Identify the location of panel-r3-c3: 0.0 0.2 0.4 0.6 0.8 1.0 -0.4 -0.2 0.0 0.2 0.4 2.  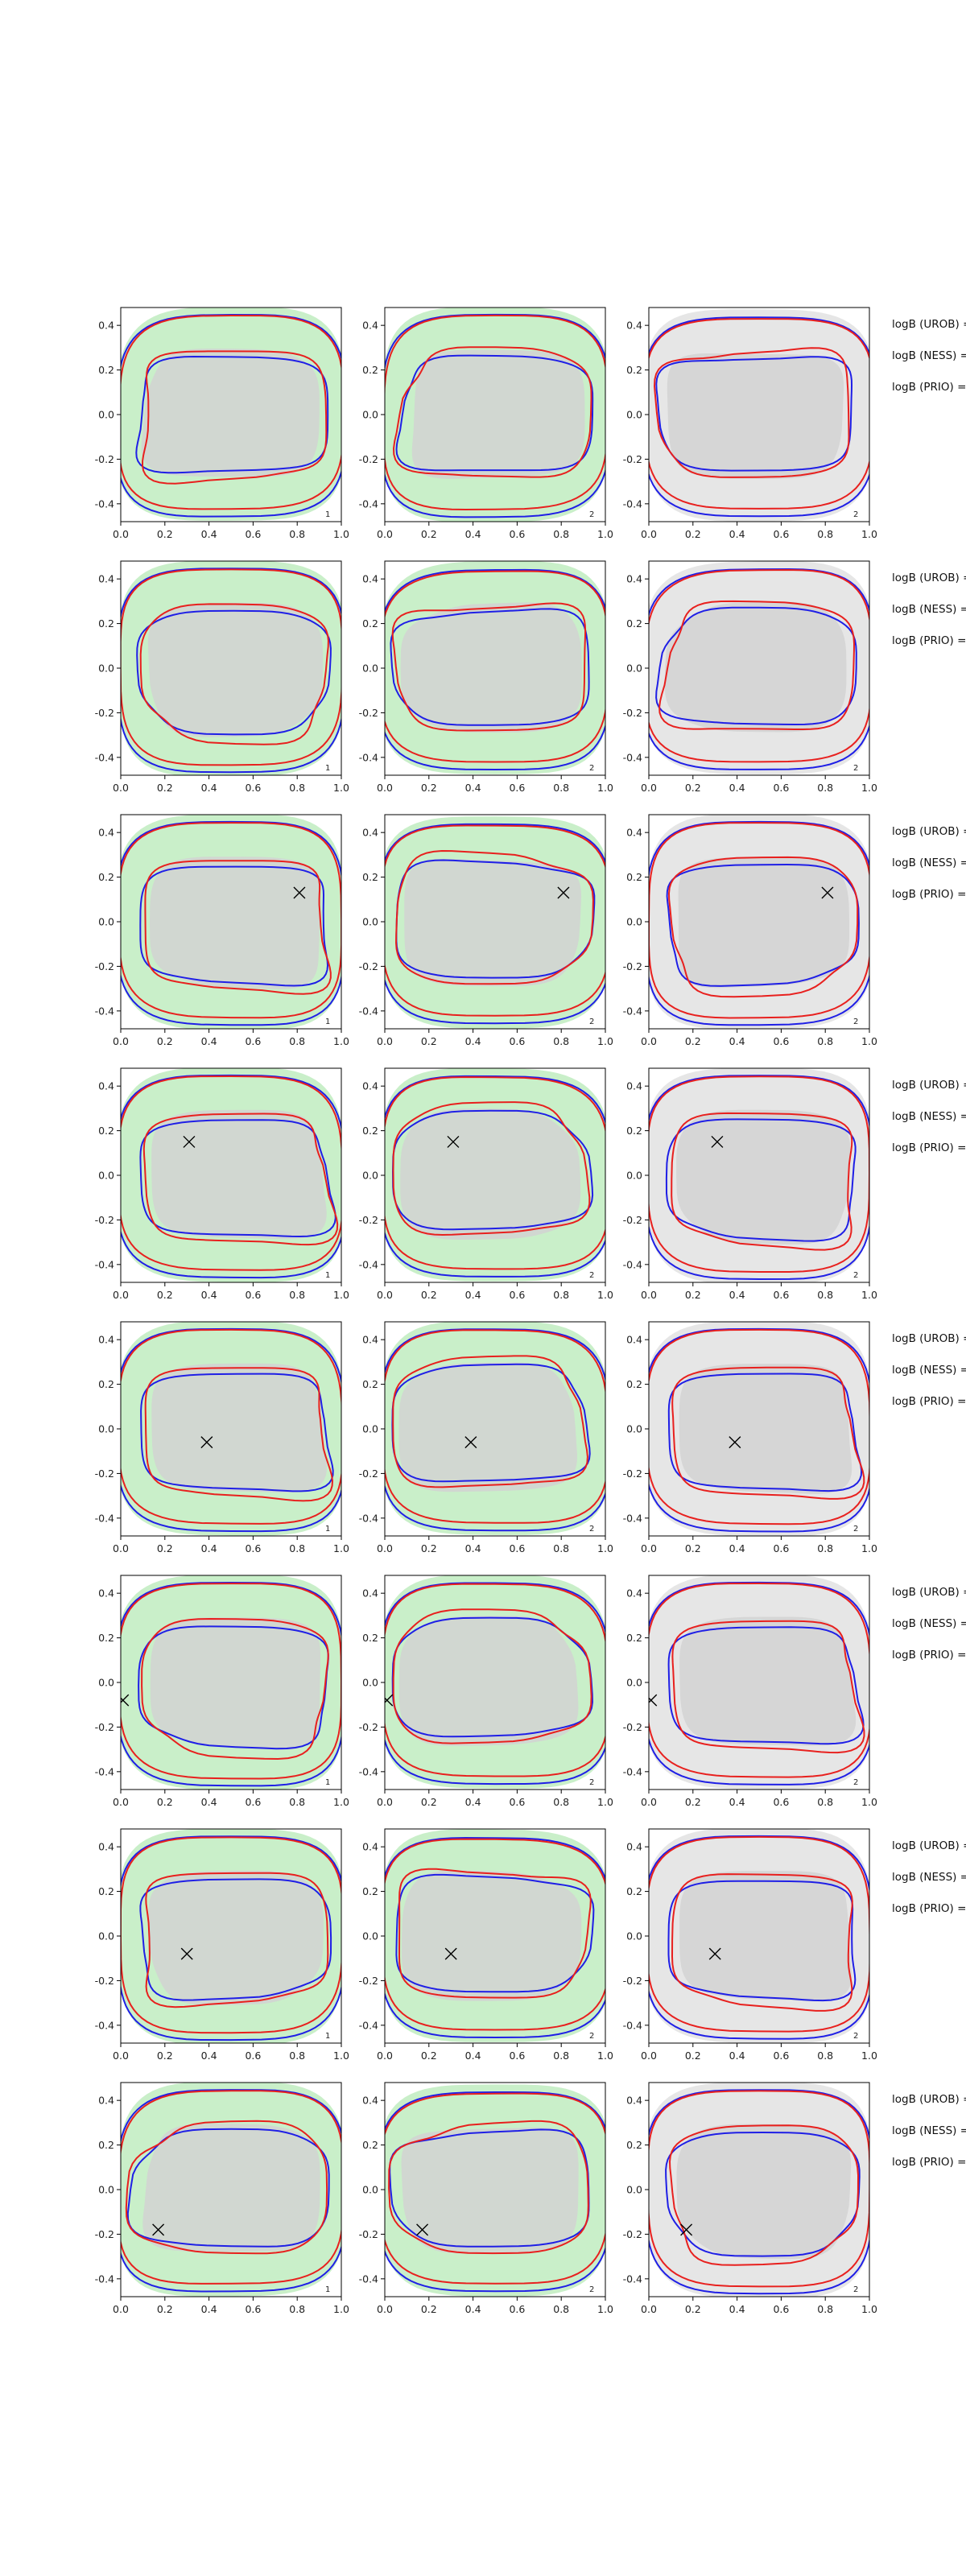
(750, 930).